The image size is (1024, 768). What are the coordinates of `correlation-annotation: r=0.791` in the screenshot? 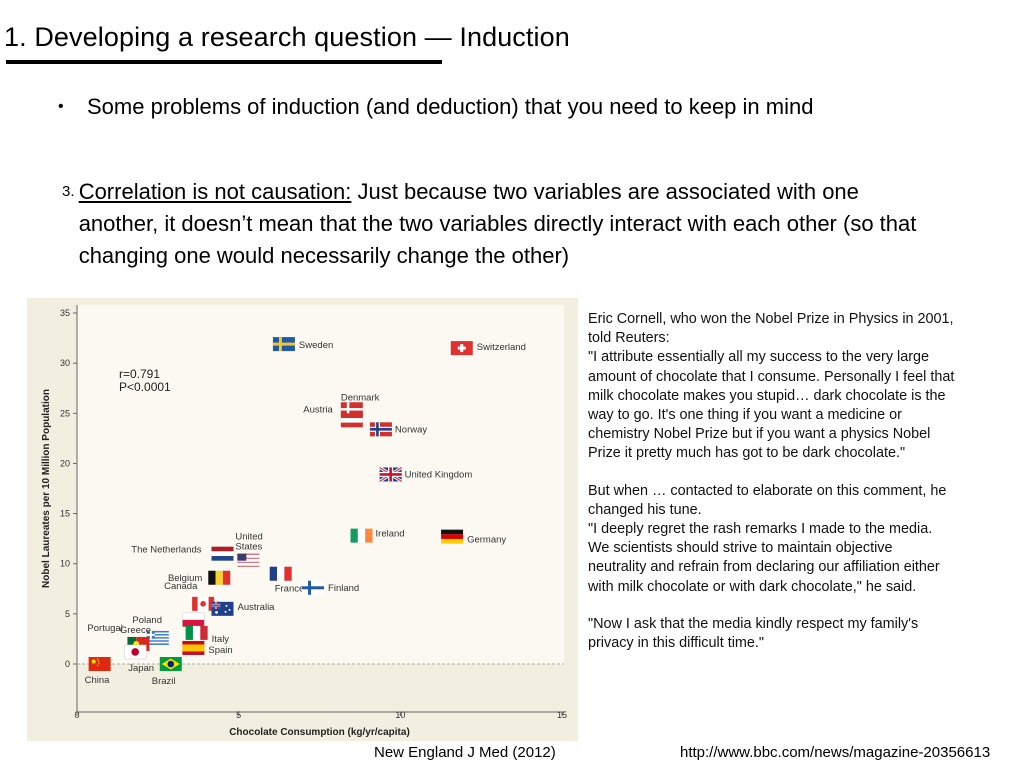 It's located at (139, 374).